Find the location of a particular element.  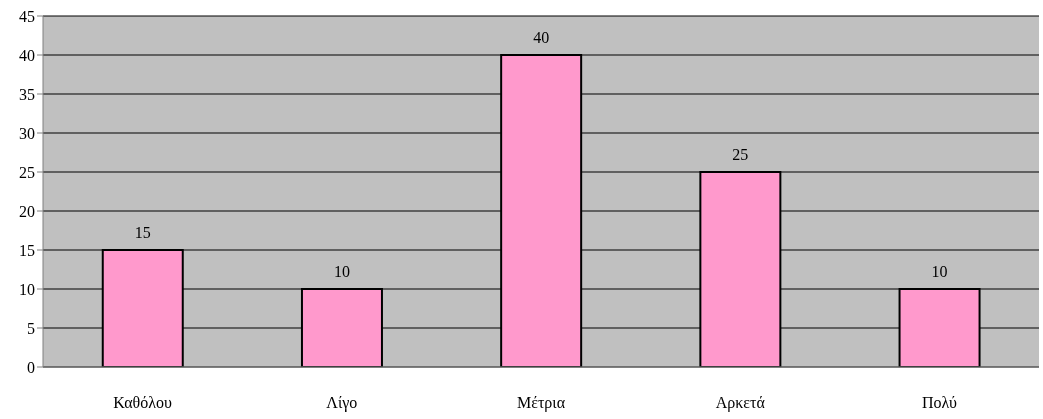

y-tick-label: 30 is located at coordinates (27, 133).